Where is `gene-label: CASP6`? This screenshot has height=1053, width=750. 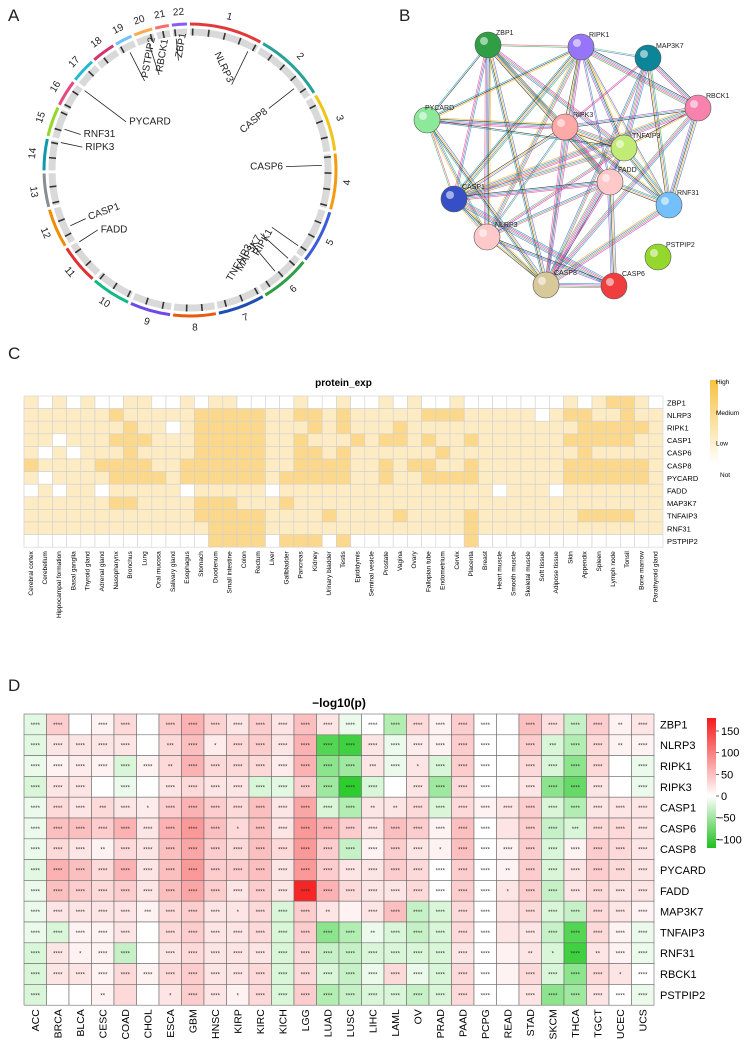
gene-label: CASP6 is located at coordinates (266, 166).